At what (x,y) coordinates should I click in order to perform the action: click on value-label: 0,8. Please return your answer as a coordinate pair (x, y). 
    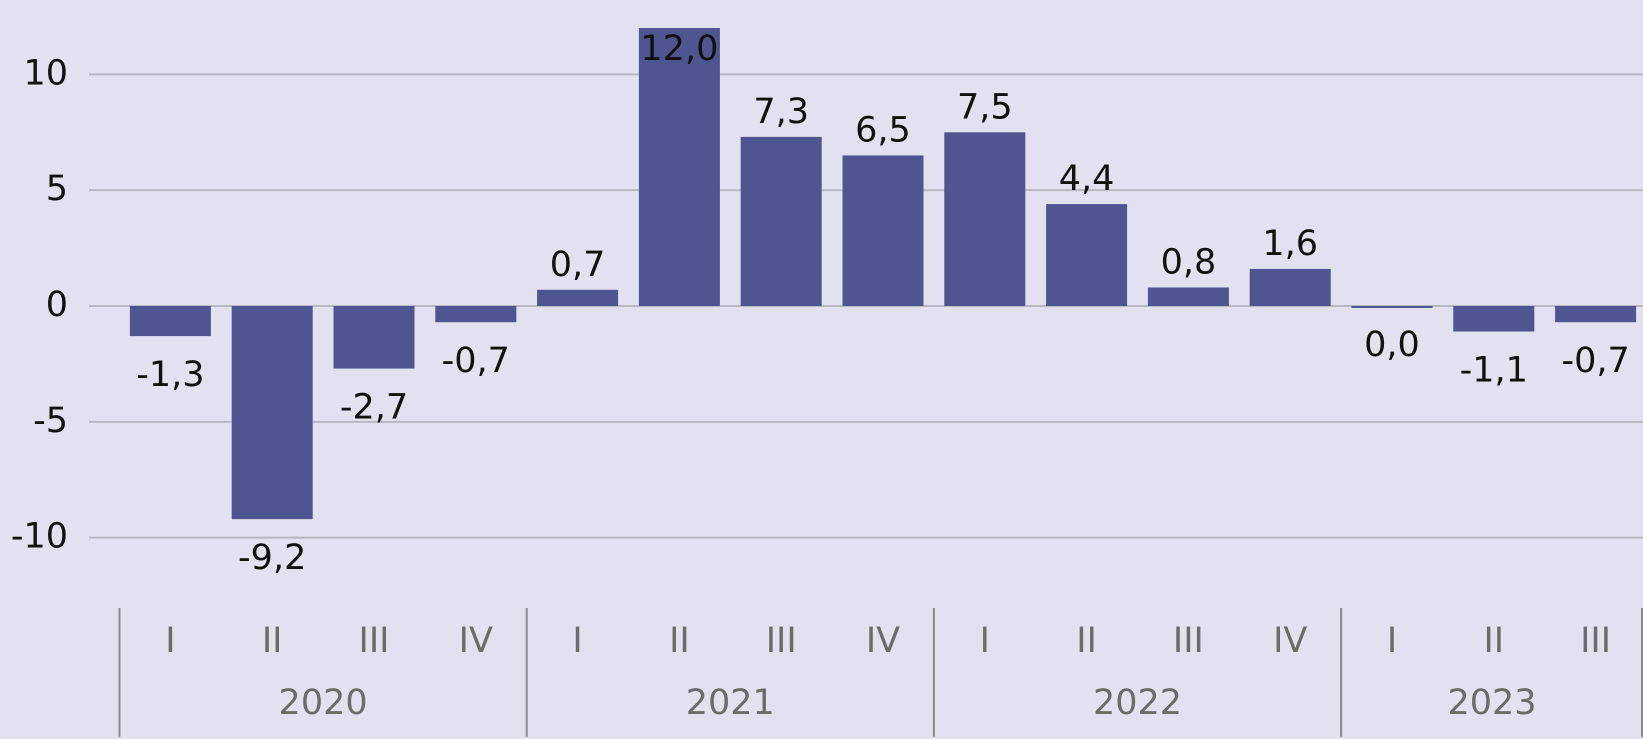
    Looking at the image, I should click on (1189, 262).